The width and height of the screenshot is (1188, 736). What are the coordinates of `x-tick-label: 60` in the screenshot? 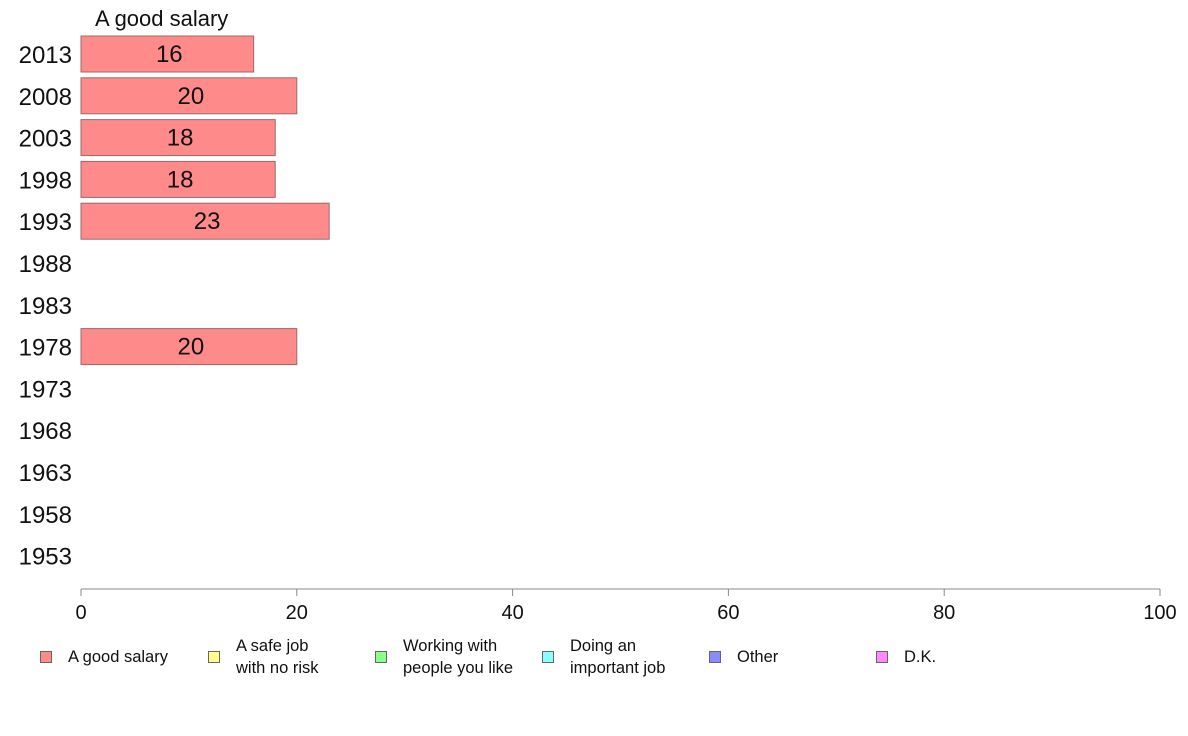 It's located at (728, 613).